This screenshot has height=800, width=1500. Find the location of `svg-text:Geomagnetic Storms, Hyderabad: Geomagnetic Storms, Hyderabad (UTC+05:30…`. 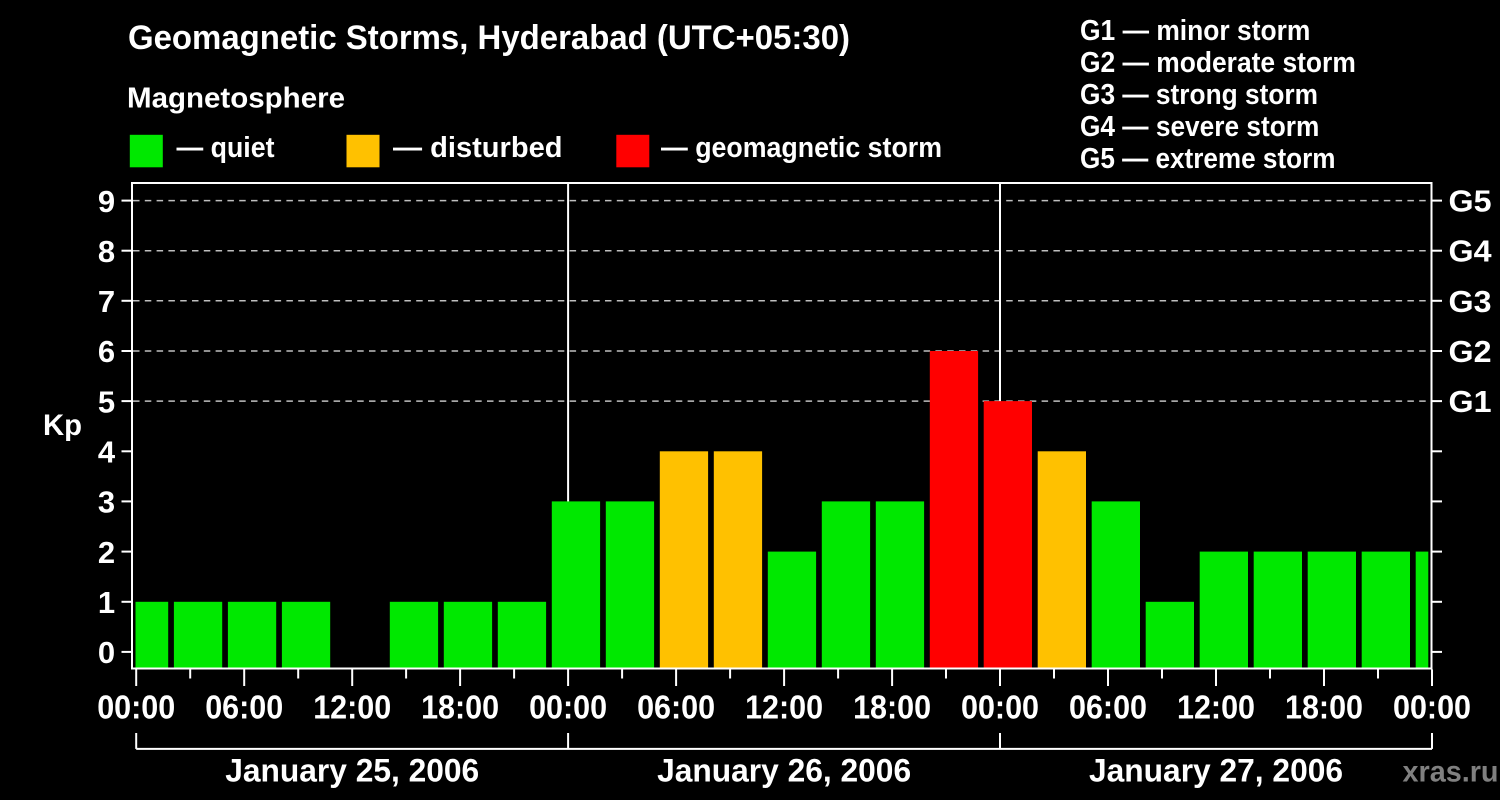

svg-text:Geomagnetic Storms, Hyderabad: Geomagnetic Storms, Hyderabad (UTC+05:30… is located at coordinates (489, 38).